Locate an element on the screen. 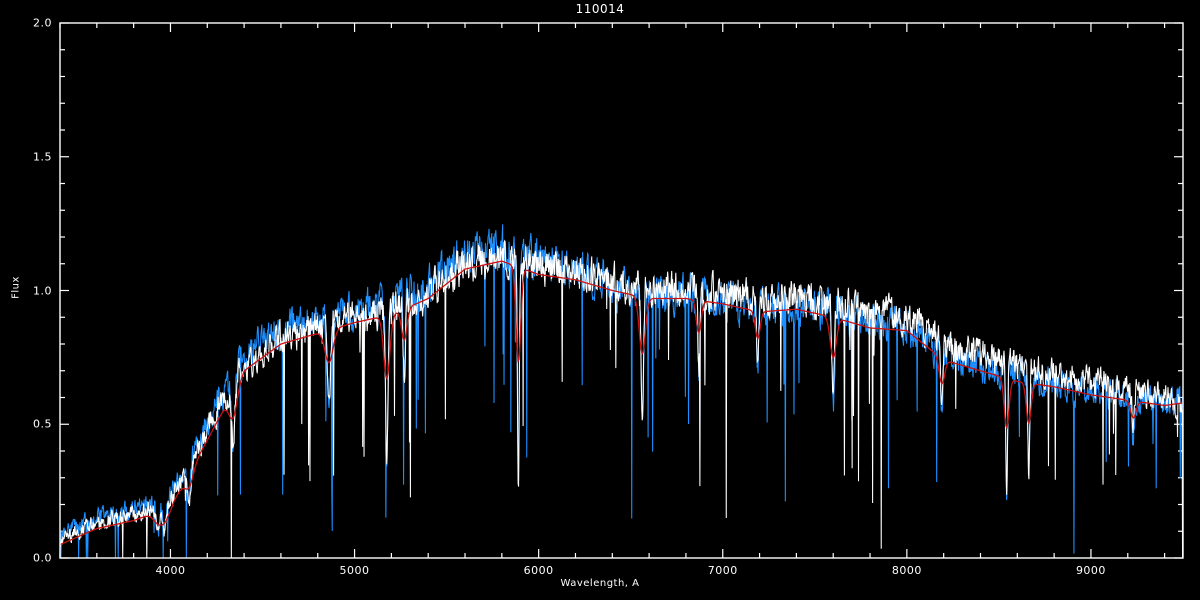 The width and height of the screenshot is (1200, 600). y-tick-label: 1.0 is located at coordinates (42, 290).